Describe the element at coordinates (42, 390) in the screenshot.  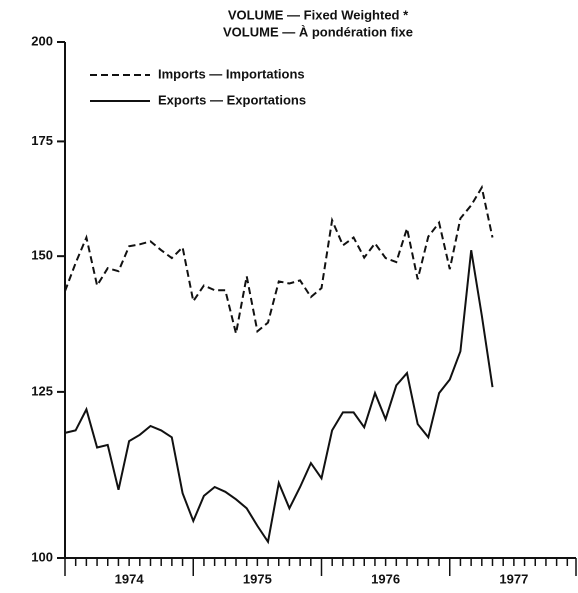
I see `y-tick-label: 125` at that location.